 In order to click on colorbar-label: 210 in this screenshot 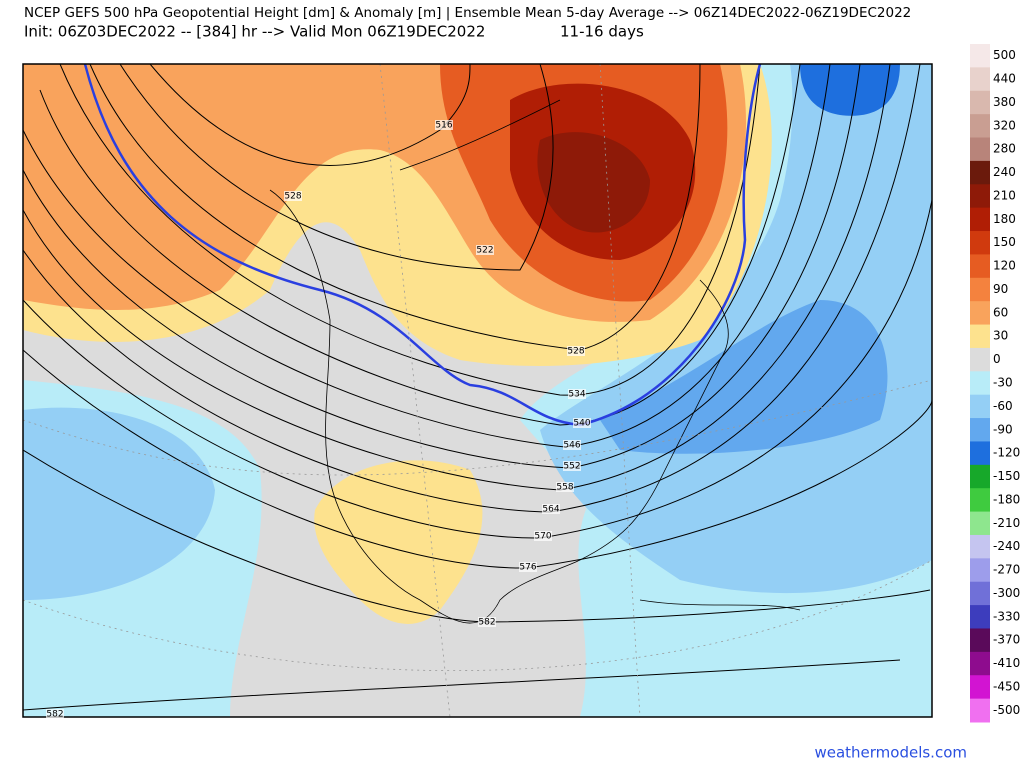, I will do `click(1004, 195)`.